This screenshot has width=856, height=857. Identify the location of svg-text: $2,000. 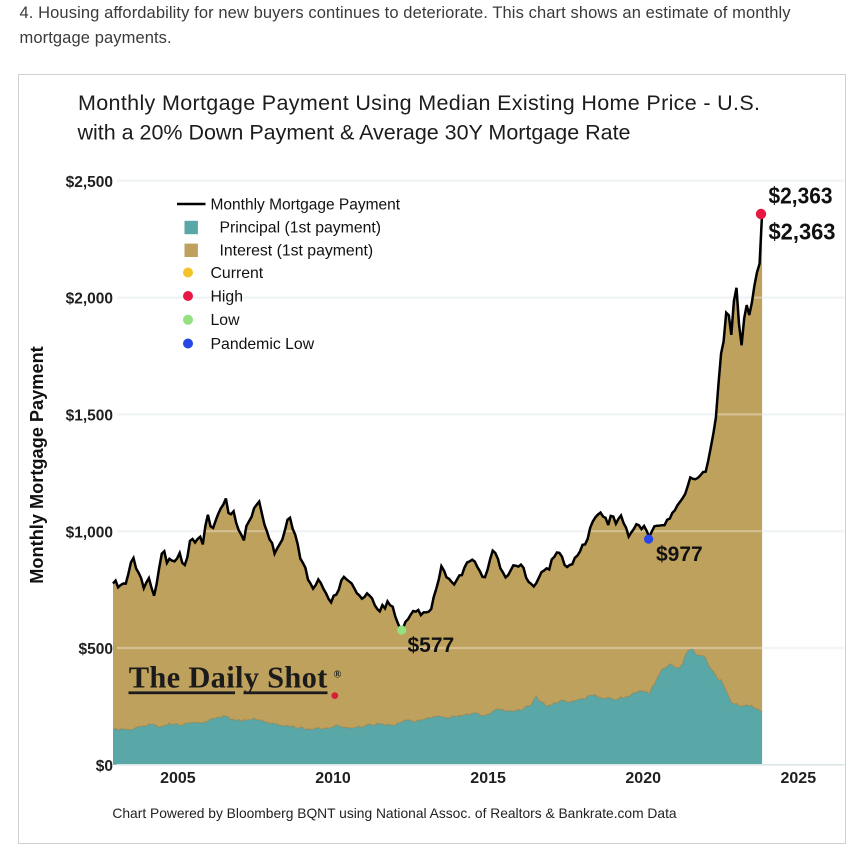
(89, 299).